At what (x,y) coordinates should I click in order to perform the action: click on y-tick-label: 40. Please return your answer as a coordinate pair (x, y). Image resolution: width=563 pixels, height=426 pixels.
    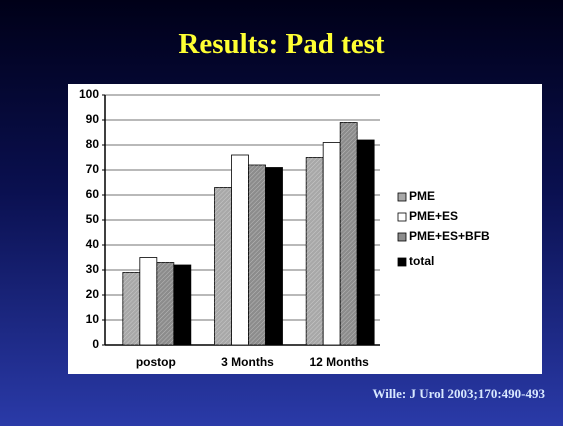
    Looking at the image, I should click on (93, 244).